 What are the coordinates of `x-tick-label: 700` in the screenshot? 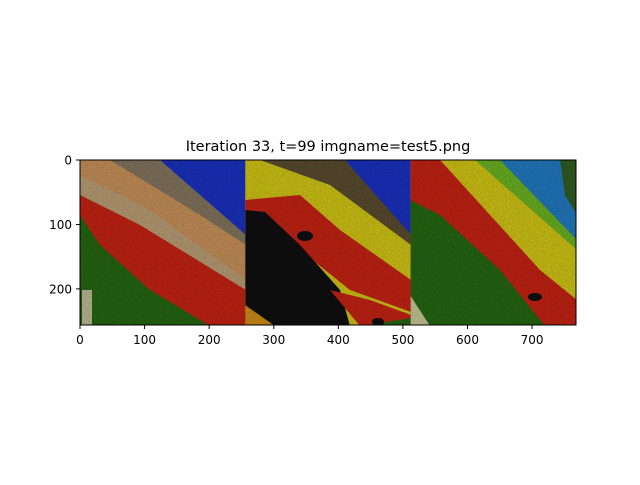 It's located at (532, 340).